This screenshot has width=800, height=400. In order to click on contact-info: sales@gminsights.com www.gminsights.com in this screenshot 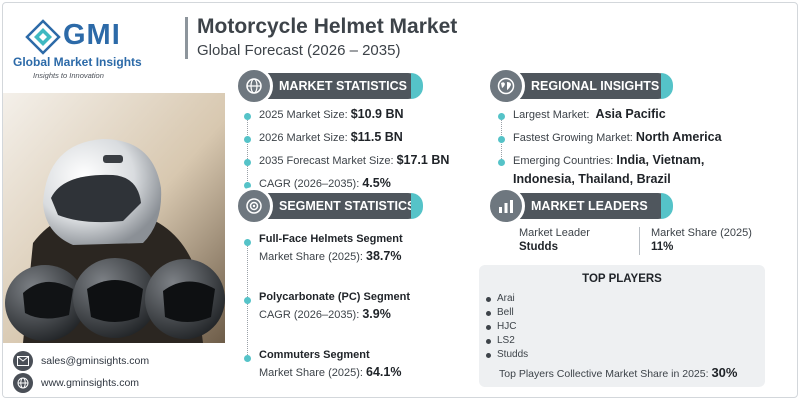, I will do `click(114, 370)`.